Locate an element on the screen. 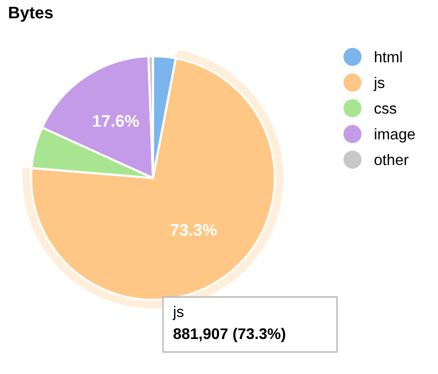 Image resolution: width=438 pixels, height=374 pixels. chart-title: Bytes is located at coordinates (31, 14).